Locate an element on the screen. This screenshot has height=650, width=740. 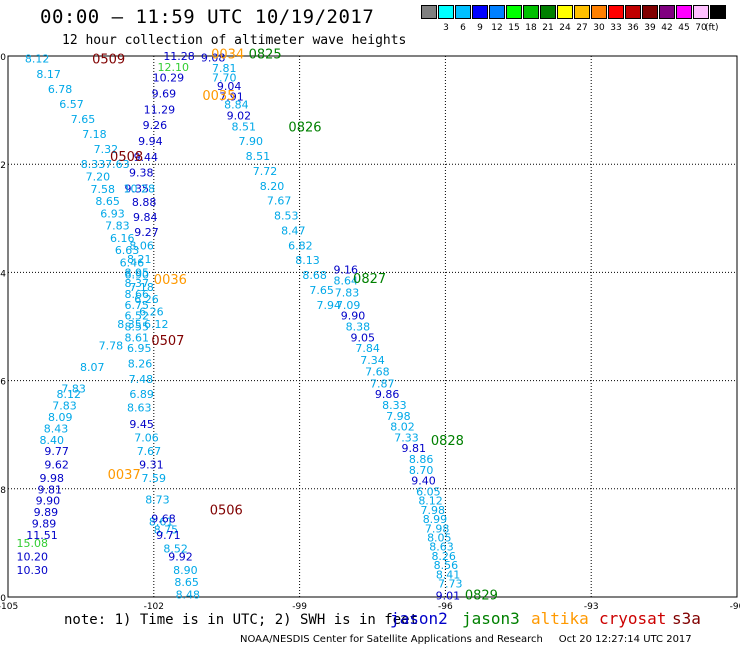
wave-height-value: 6.90 is located at coordinates (137, 275).